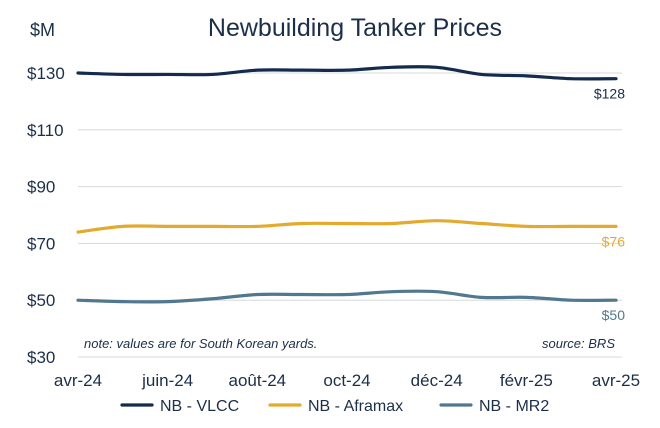 This screenshot has width=660, height=428. What do you see at coordinates (609, 94) in the screenshot?
I see `end-value-label: $128` at bounding box center [609, 94].